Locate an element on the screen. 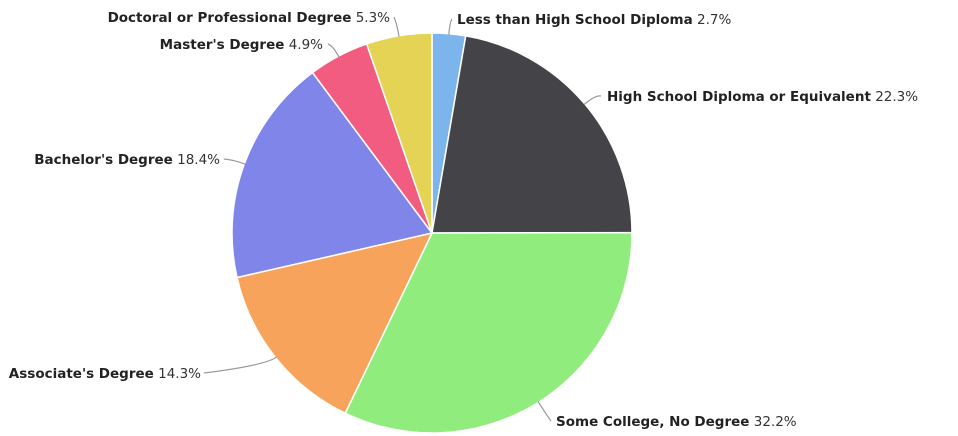  data-label-doctoral-or-professional-degree: Doctoral or Professional Degree 5.3% is located at coordinates (249, 18).